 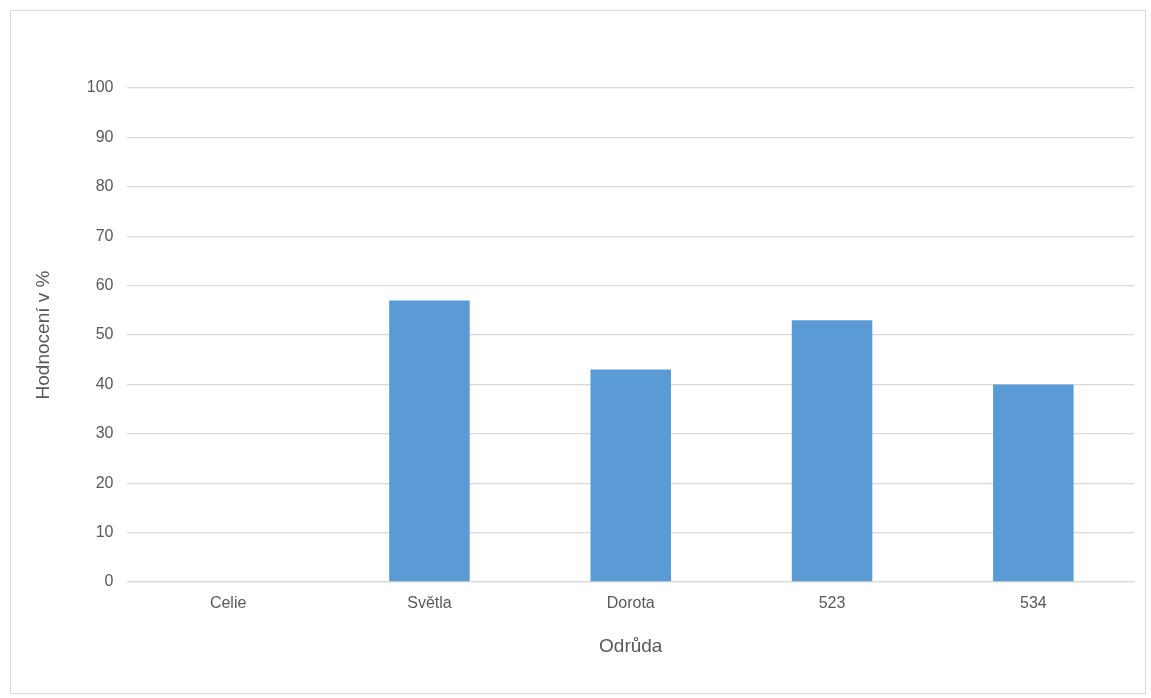 I want to click on y-tick-label: 60, so click(x=104, y=285).